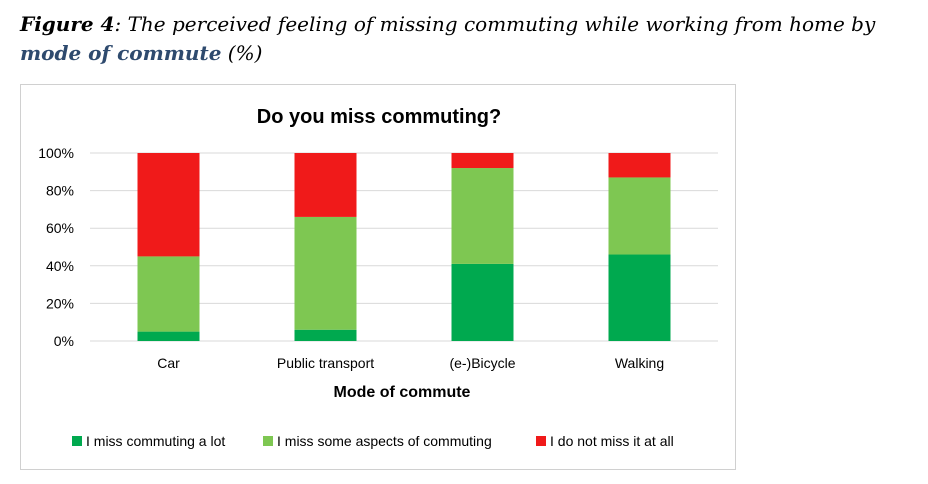 This screenshot has height=484, width=928. Describe the element at coordinates (379, 117) in the screenshot. I see `chart-title: Do you miss commuting?` at that location.